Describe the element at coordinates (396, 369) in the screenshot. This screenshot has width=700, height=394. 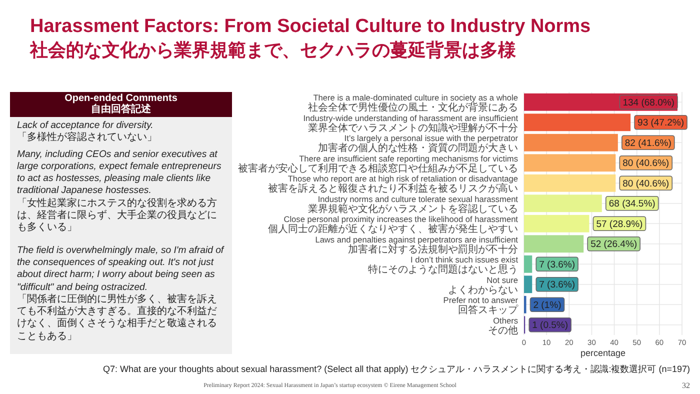
I see `text: Q7: What are your thoughts about sexual harassment? (Select all that apply) セクシュアル・ハラスメントに関する考え・認識:複数選択可 (n=197)` at that location.